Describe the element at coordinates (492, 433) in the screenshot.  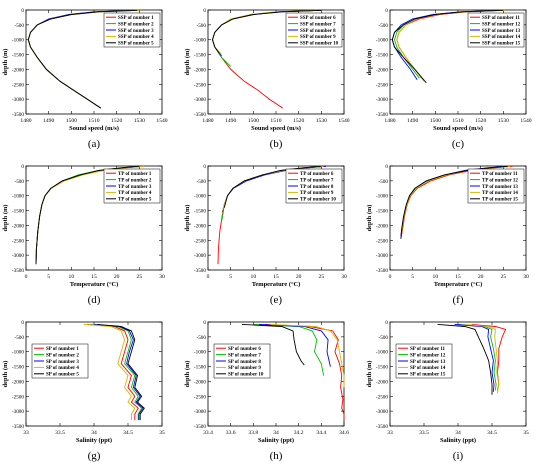
I see `x-tick-label: 34.5` at that location.